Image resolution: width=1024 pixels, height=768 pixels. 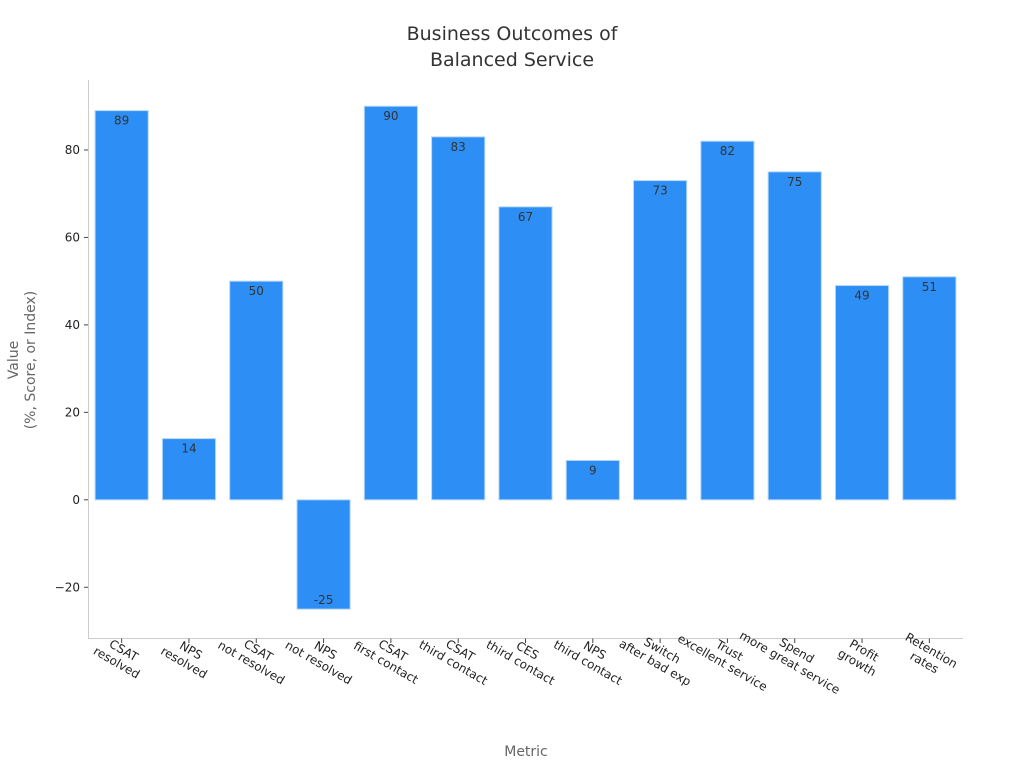 What do you see at coordinates (794, 182) in the screenshot?
I see `value-label-11: 75` at bounding box center [794, 182].